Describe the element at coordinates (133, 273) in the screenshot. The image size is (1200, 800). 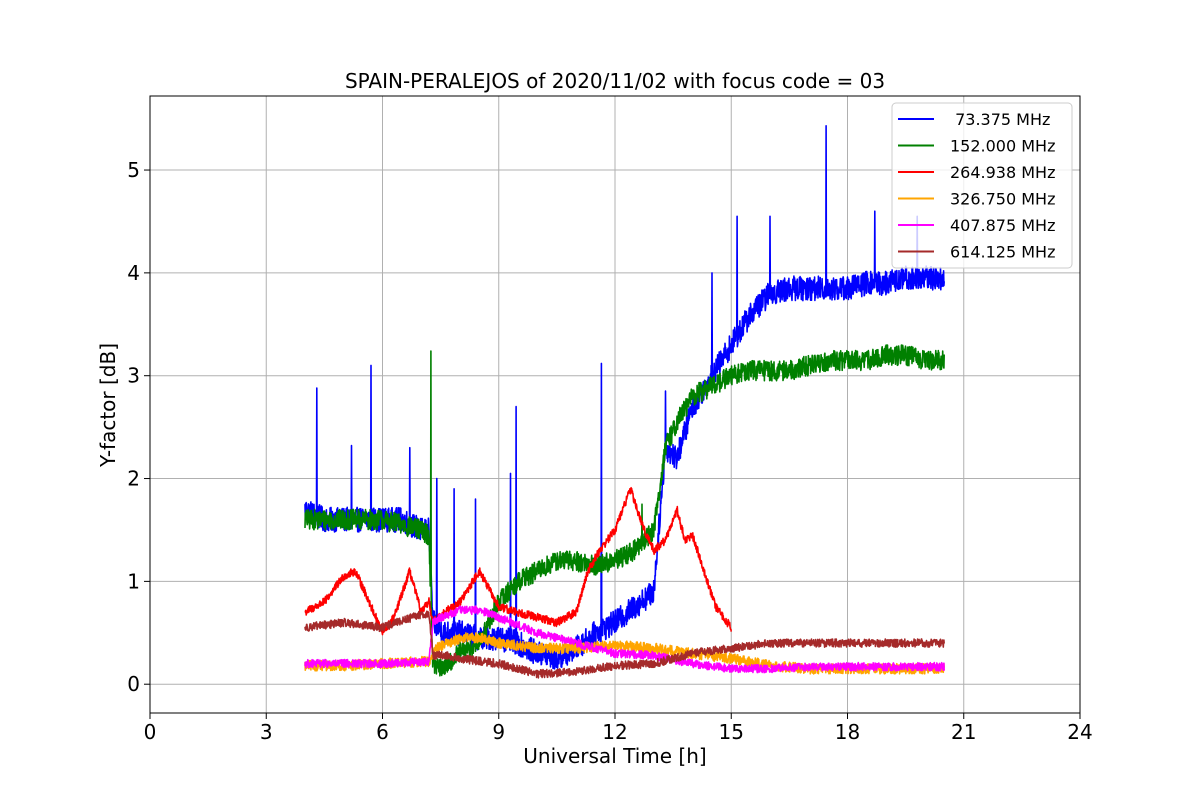
I see `y-tick-label: 4` at that location.